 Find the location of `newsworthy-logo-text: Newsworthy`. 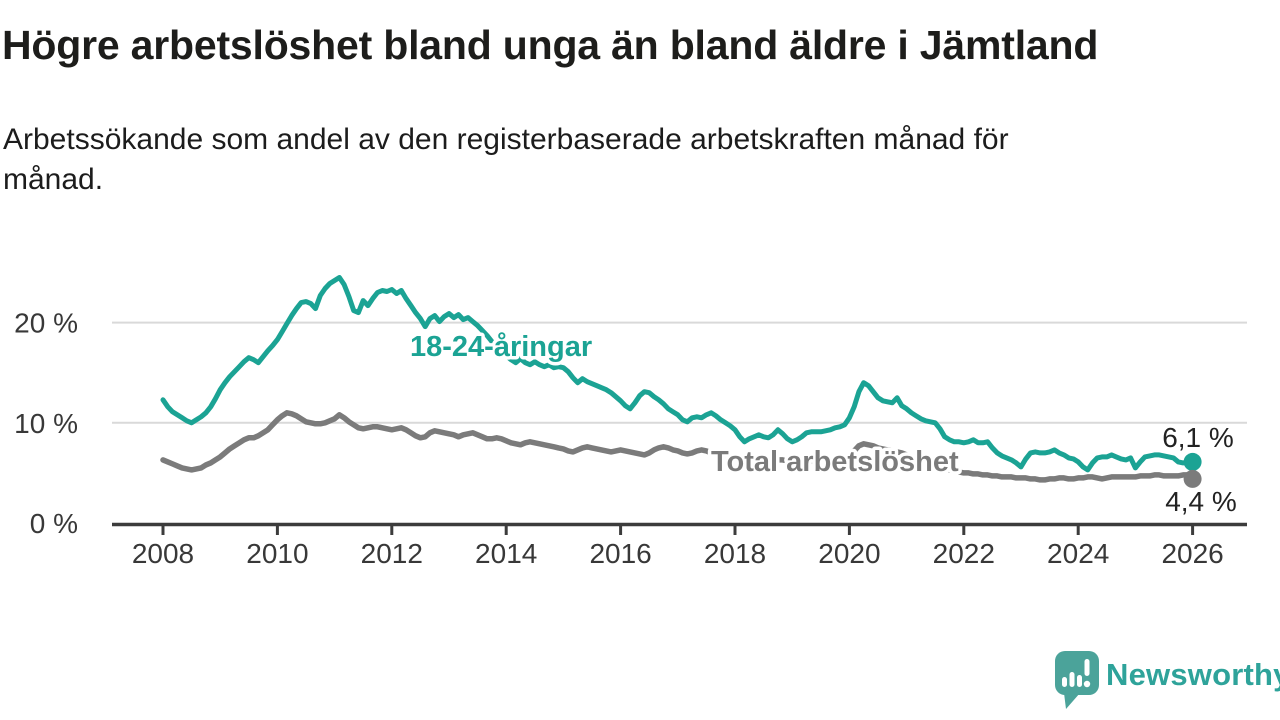

newsworthy-logo-text: Newsworthy is located at coordinates (1193, 674).